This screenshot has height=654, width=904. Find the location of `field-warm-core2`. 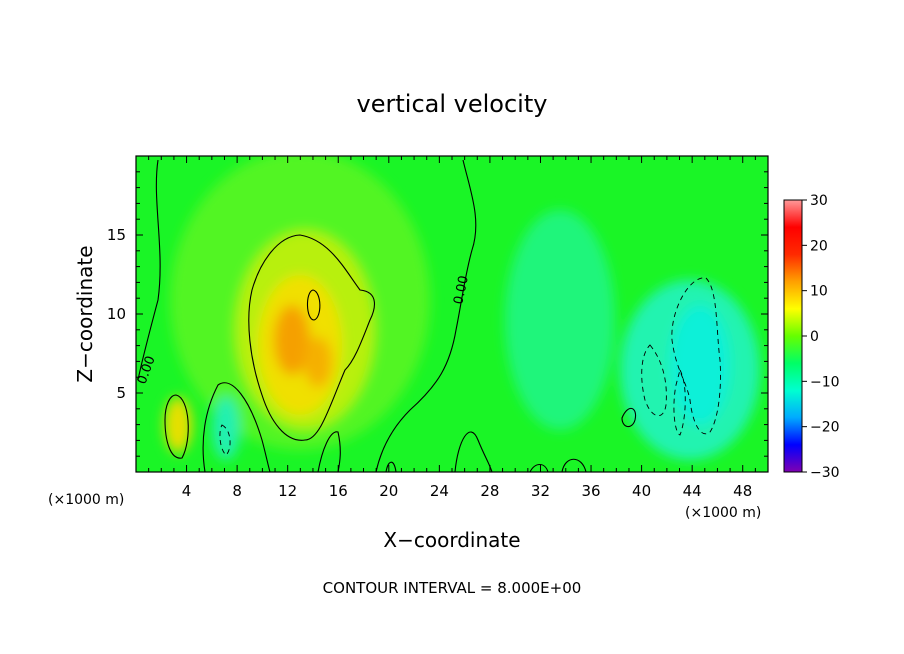

field-warm-core2 is located at coordinates (318, 362).